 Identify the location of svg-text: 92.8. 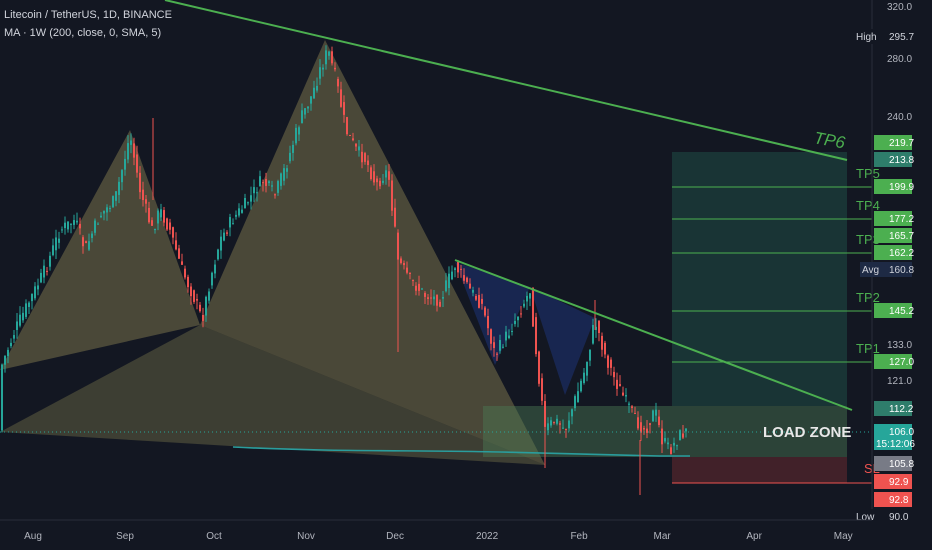
(899, 500).